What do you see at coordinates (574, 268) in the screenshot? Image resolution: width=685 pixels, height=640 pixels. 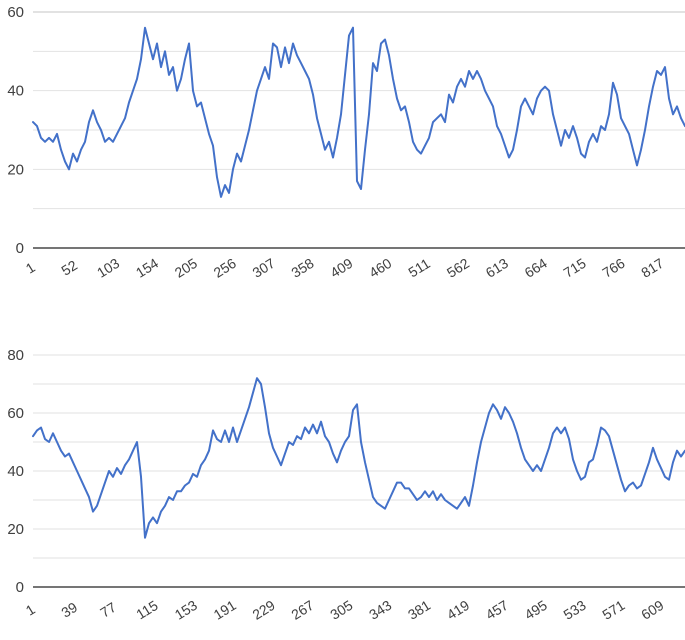 I see `x-tick-label: 715` at bounding box center [574, 268].